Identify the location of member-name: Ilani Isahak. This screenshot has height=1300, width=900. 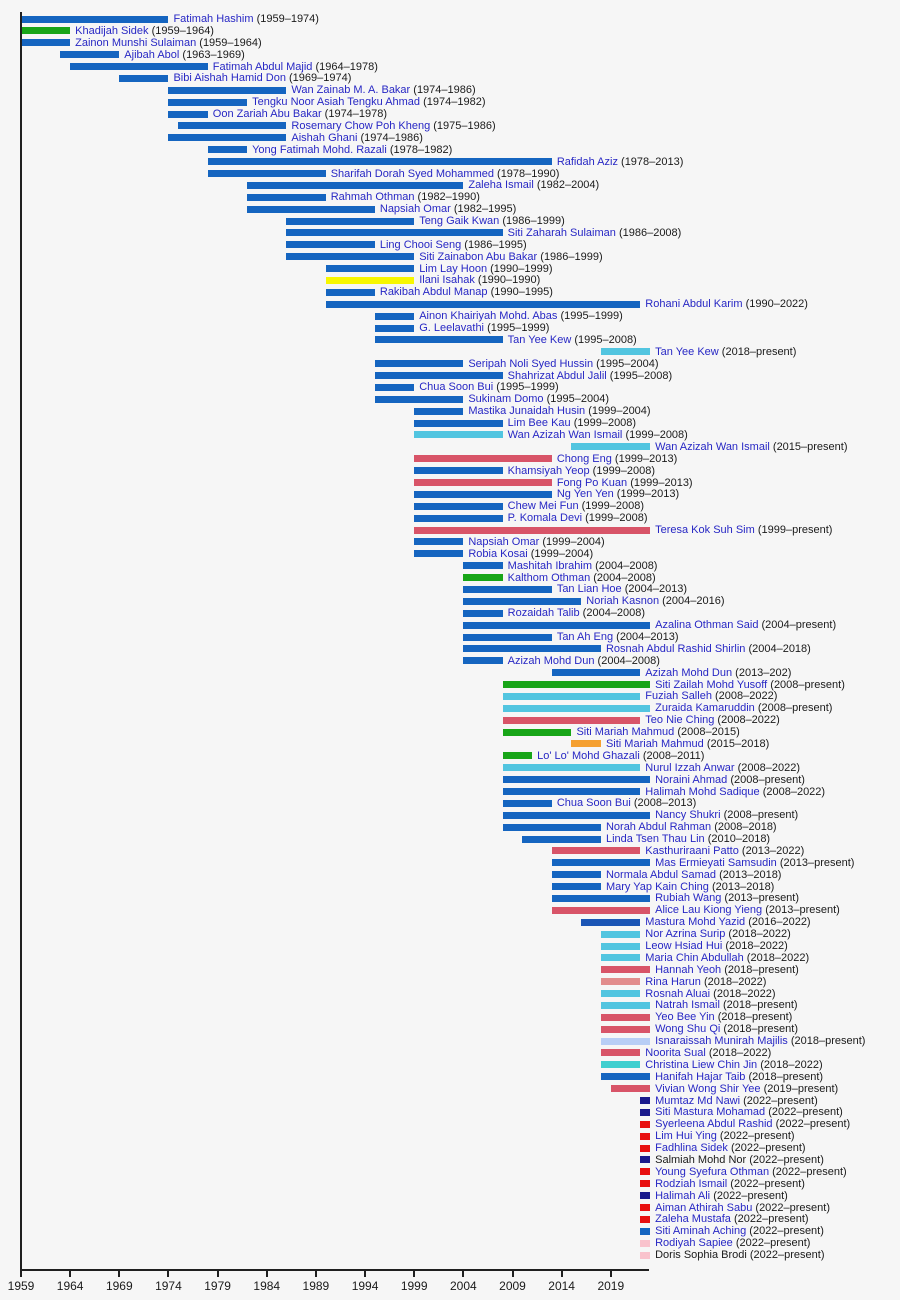
(447, 280).